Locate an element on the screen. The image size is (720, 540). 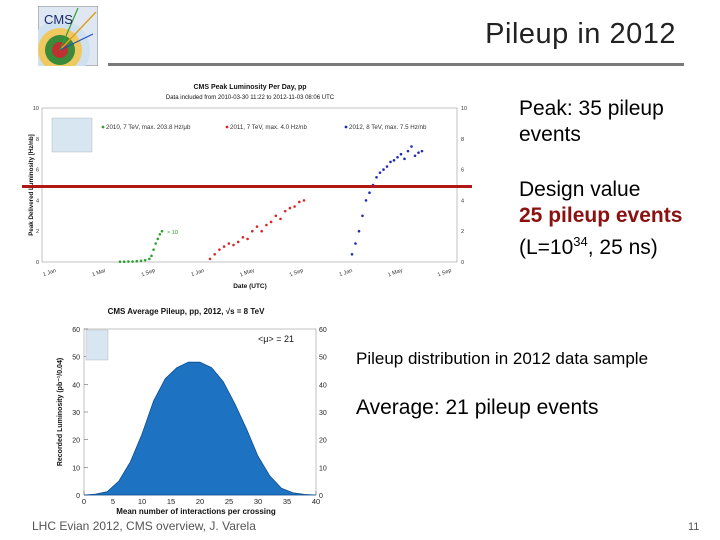
slide-footer: LHC Evian 2012, CMS overview, J. Varela is located at coordinates (144, 526).